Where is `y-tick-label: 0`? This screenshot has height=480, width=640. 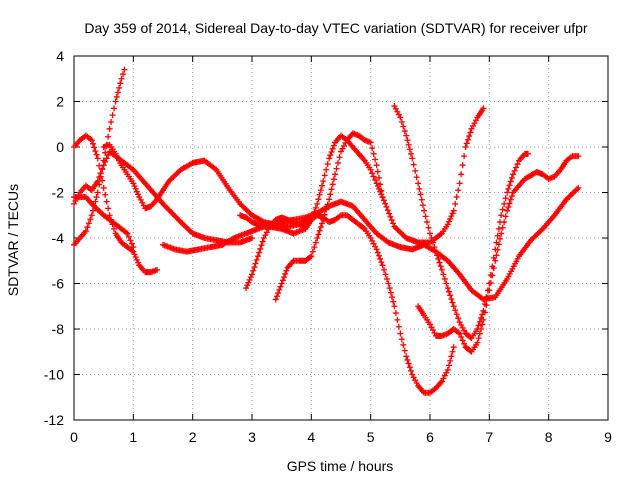 y-tick-label: 0 is located at coordinates (60, 147).